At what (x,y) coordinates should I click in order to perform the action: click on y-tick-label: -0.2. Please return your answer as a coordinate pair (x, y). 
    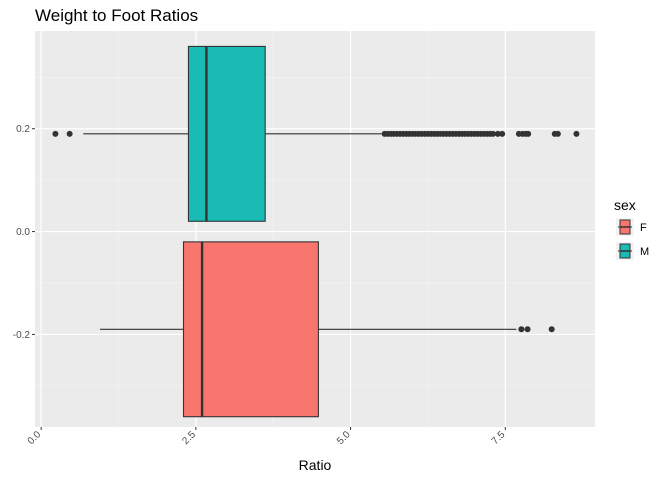
    Looking at the image, I should click on (22, 335).